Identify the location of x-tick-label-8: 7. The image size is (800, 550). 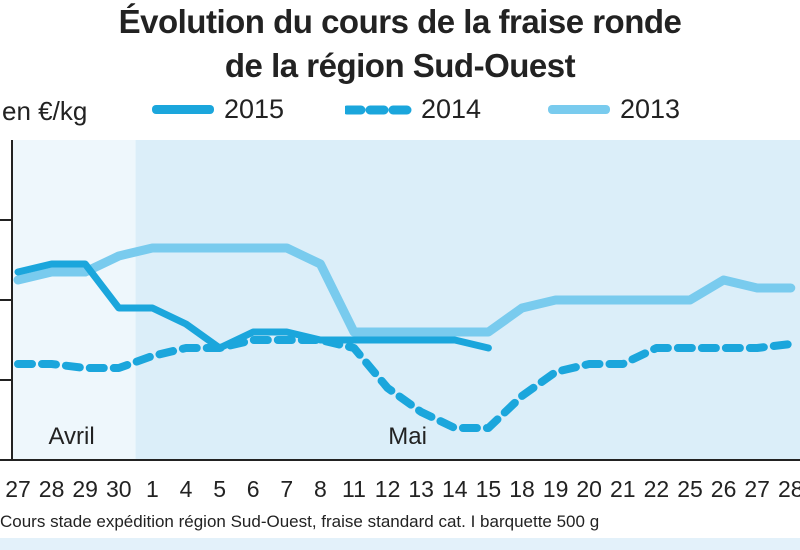
(286, 489).